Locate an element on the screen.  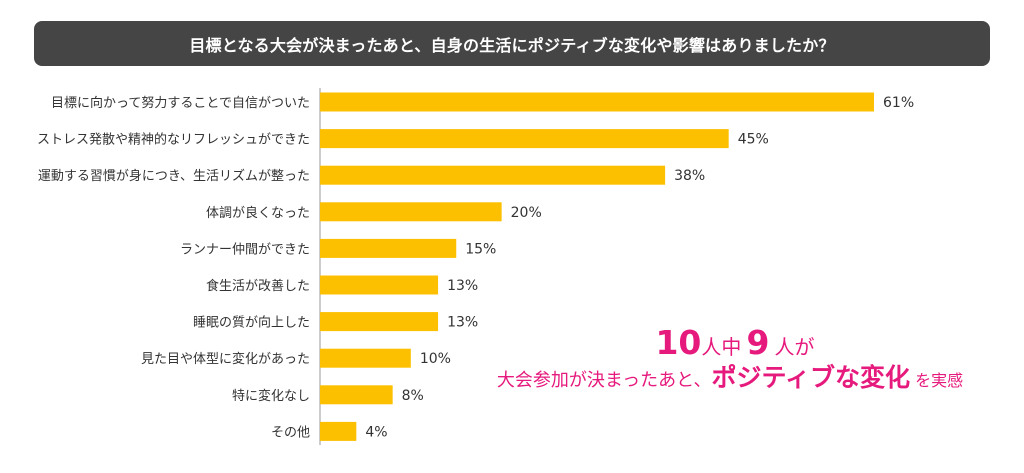
chart-title: 目標となる大会が決まったあと、自身の生活にポジティブな変化や影響はありましたか？ is located at coordinates (512, 45).